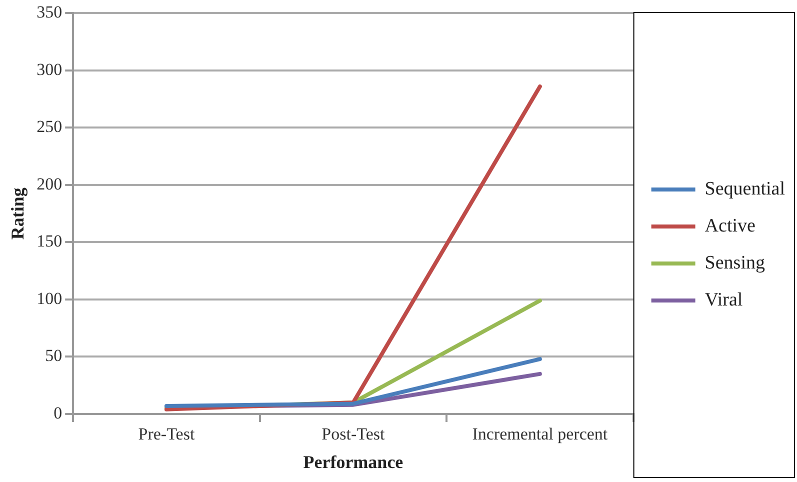 The height and width of the screenshot is (482, 797). Describe the element at coordinates (744, 189) in the screenshot. I see `legend-label: Sequential` at that location.